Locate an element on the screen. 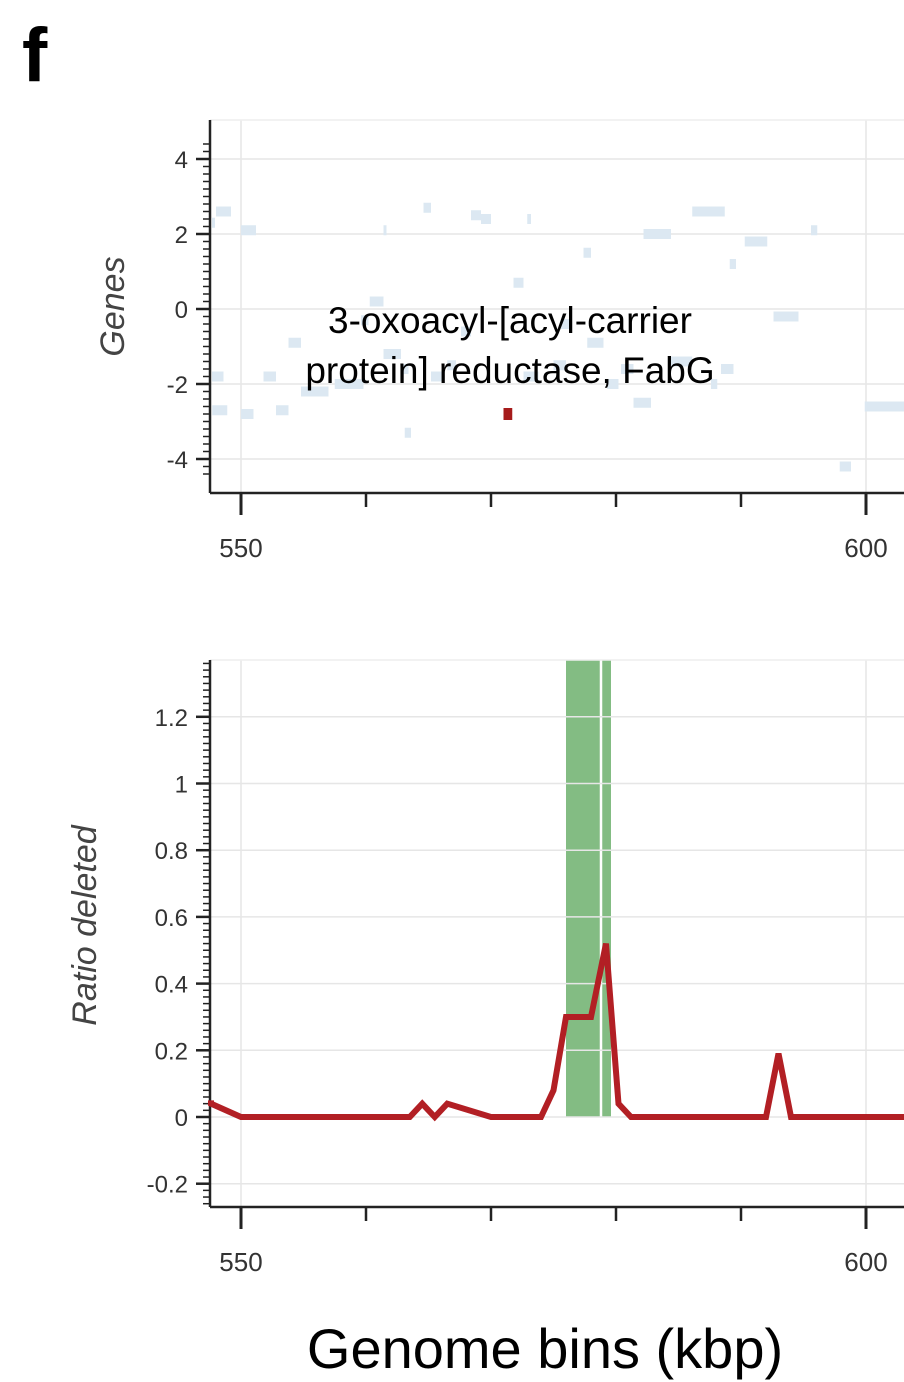 This screenshot has height=1382, width=904. y-tick-label: 0.2 is located at coordinates (171, 1051).